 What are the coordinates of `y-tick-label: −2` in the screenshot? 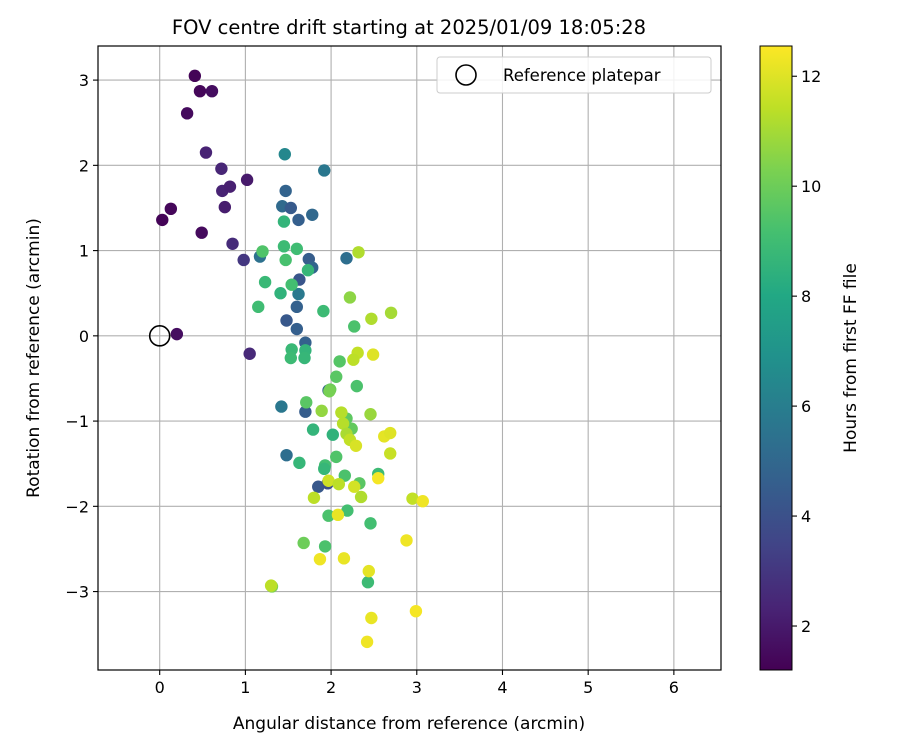 It's located at (77, 506).